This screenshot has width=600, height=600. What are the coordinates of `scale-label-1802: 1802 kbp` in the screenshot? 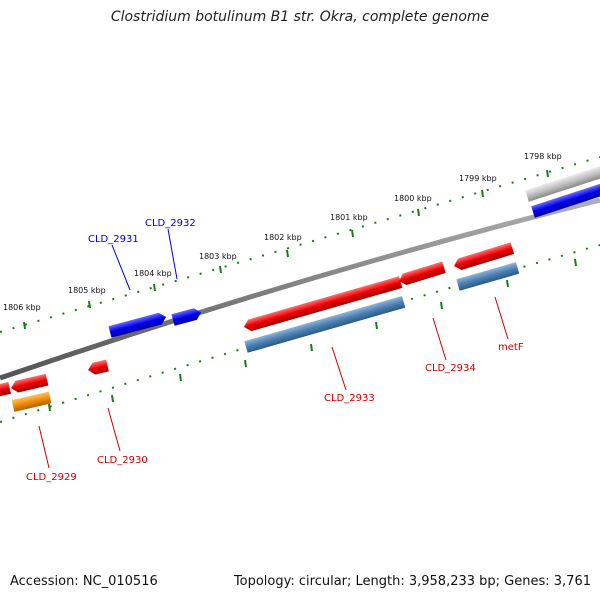 It's located at (283, 237).